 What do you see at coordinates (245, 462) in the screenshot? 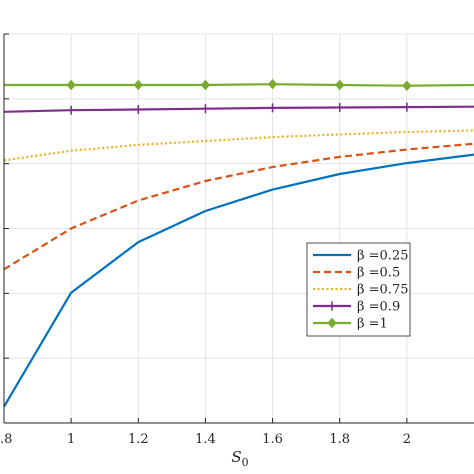
I see `x-axis-label-subscript: 0` at bounding box center [245, 462].